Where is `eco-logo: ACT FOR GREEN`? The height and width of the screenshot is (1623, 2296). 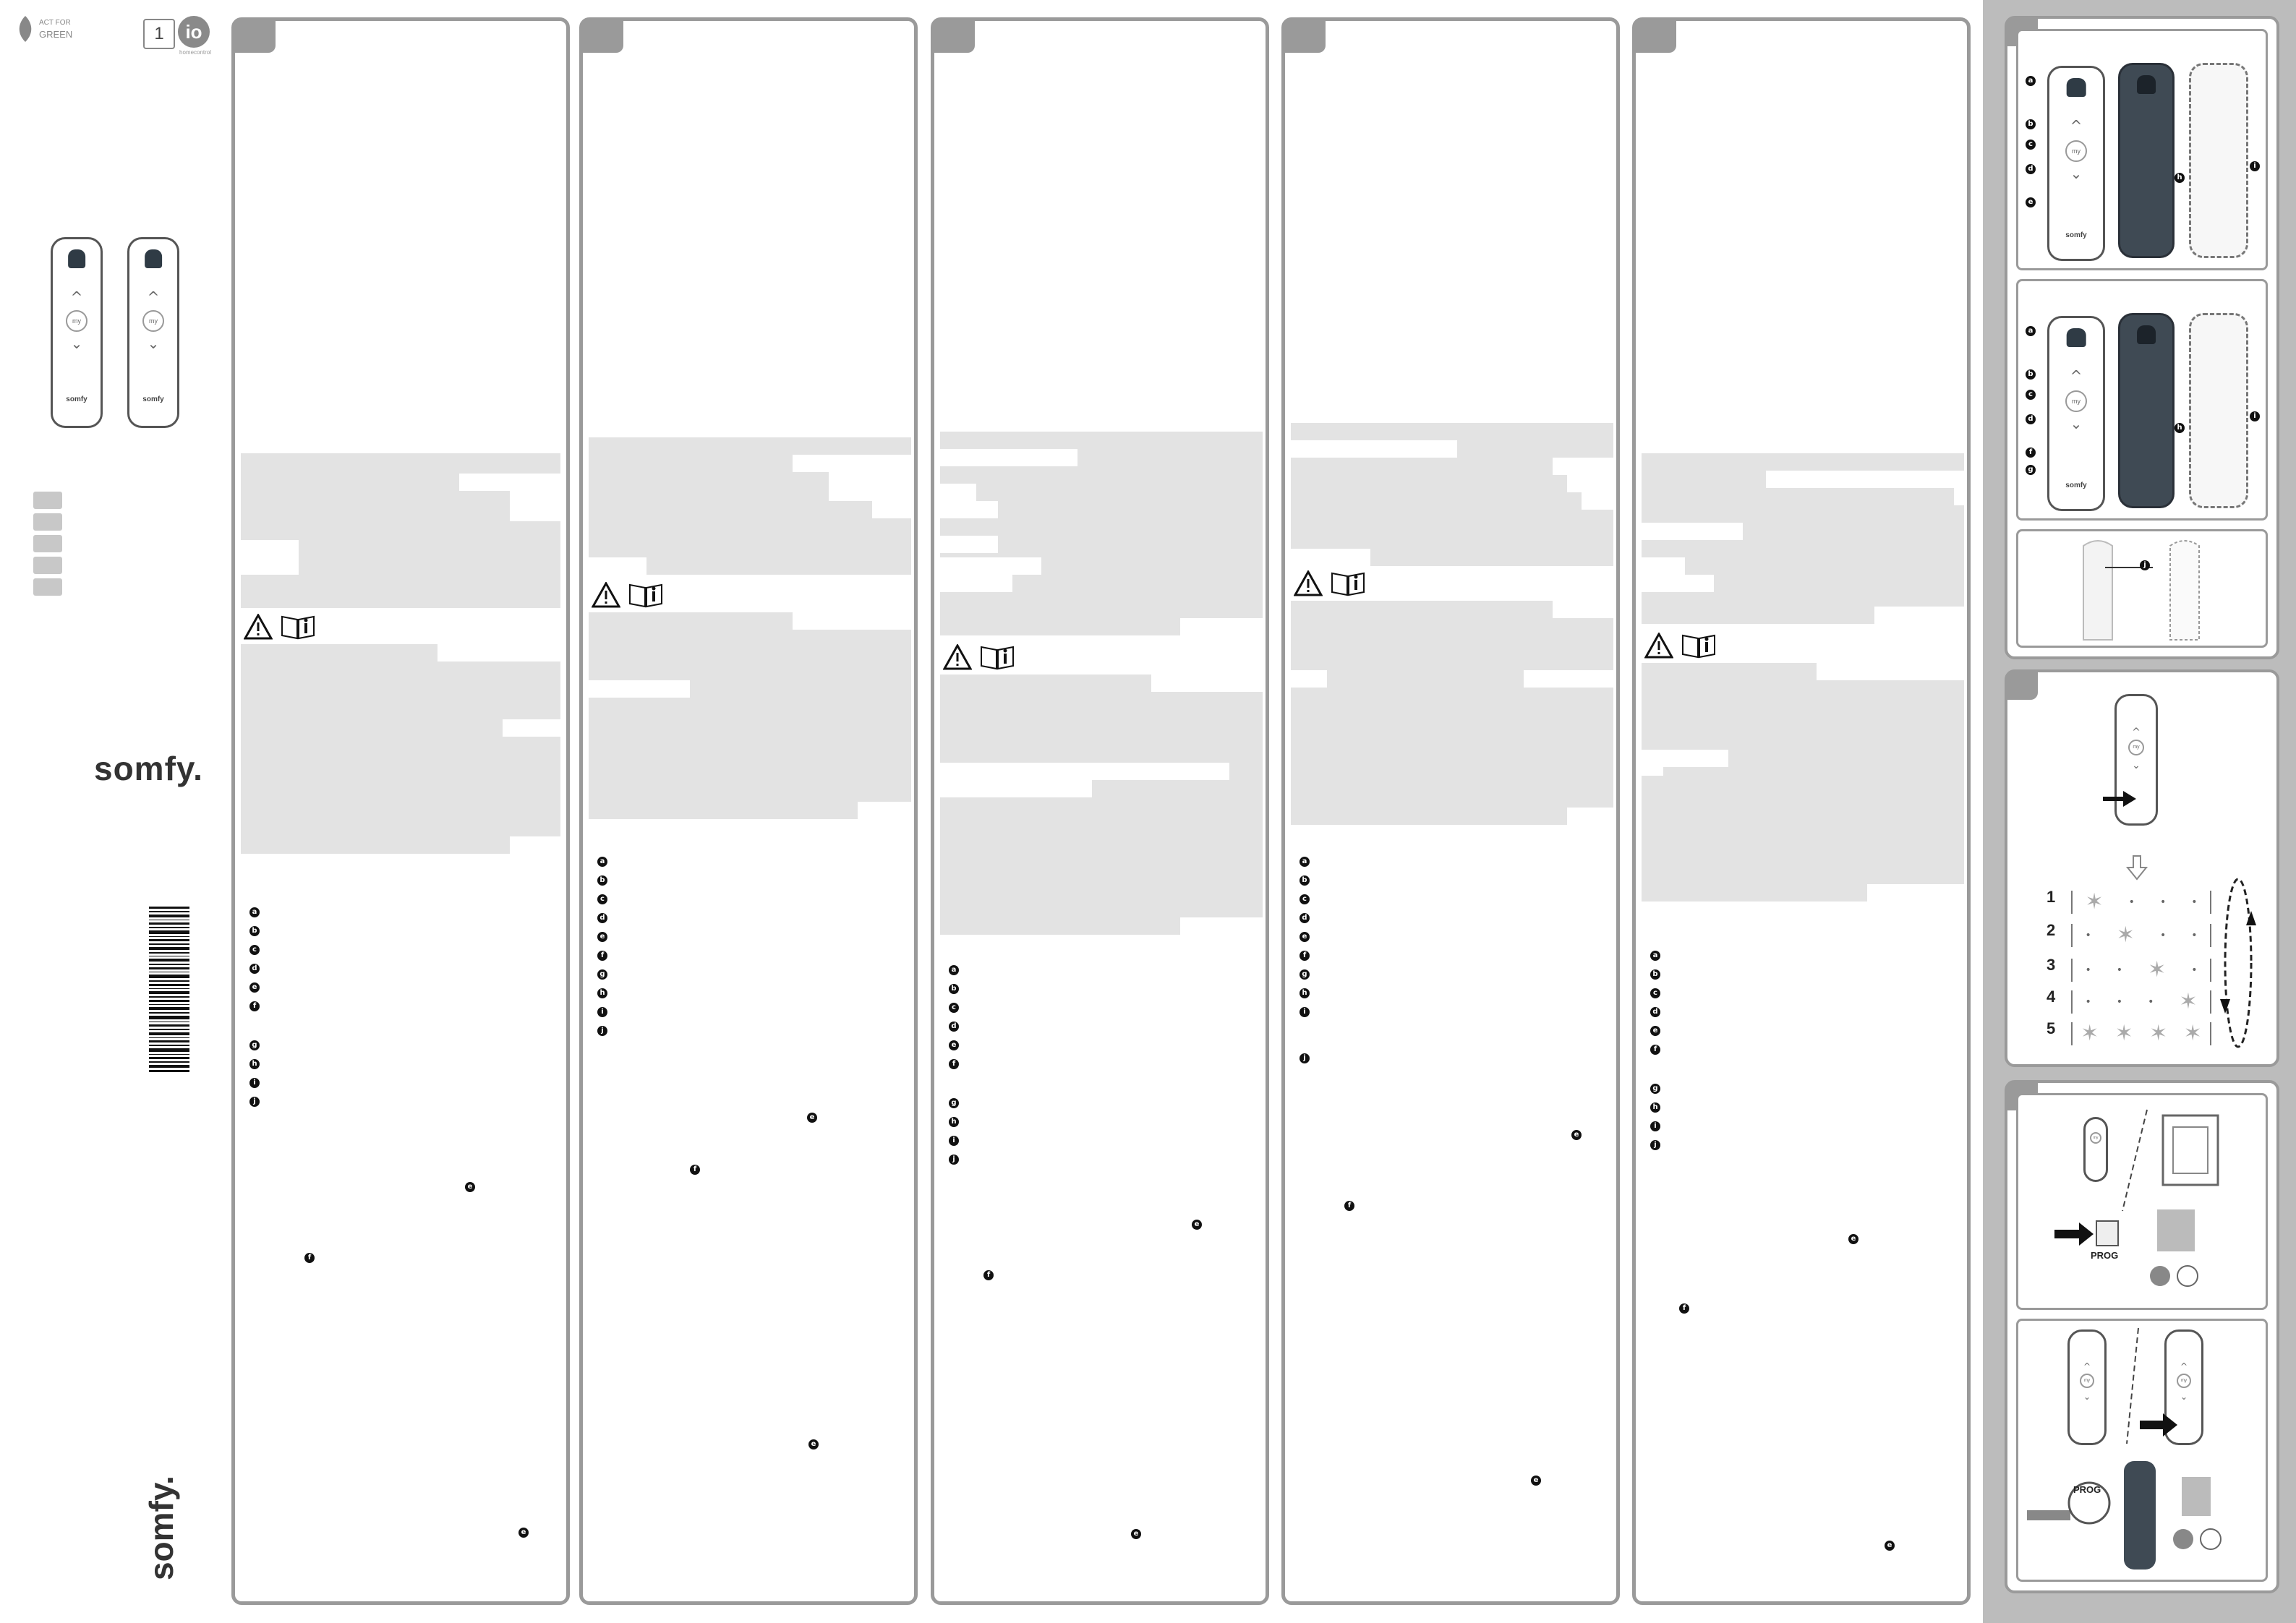
eco-logo: ACT FOR GREEN is located at coordinates (43, 30).